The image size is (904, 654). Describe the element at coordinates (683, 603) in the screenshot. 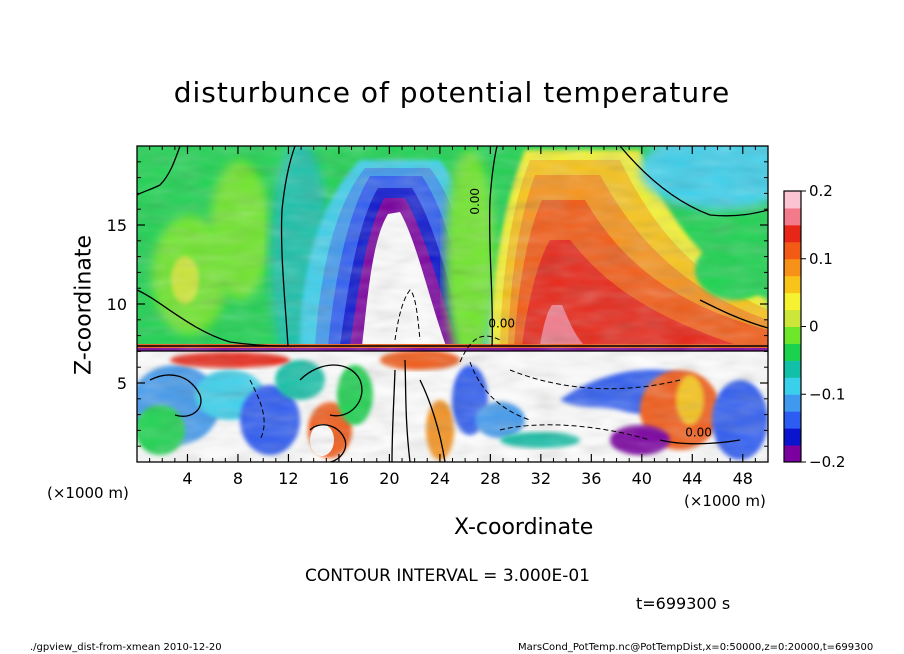

I see `time-label: t=699300 s` at that location.